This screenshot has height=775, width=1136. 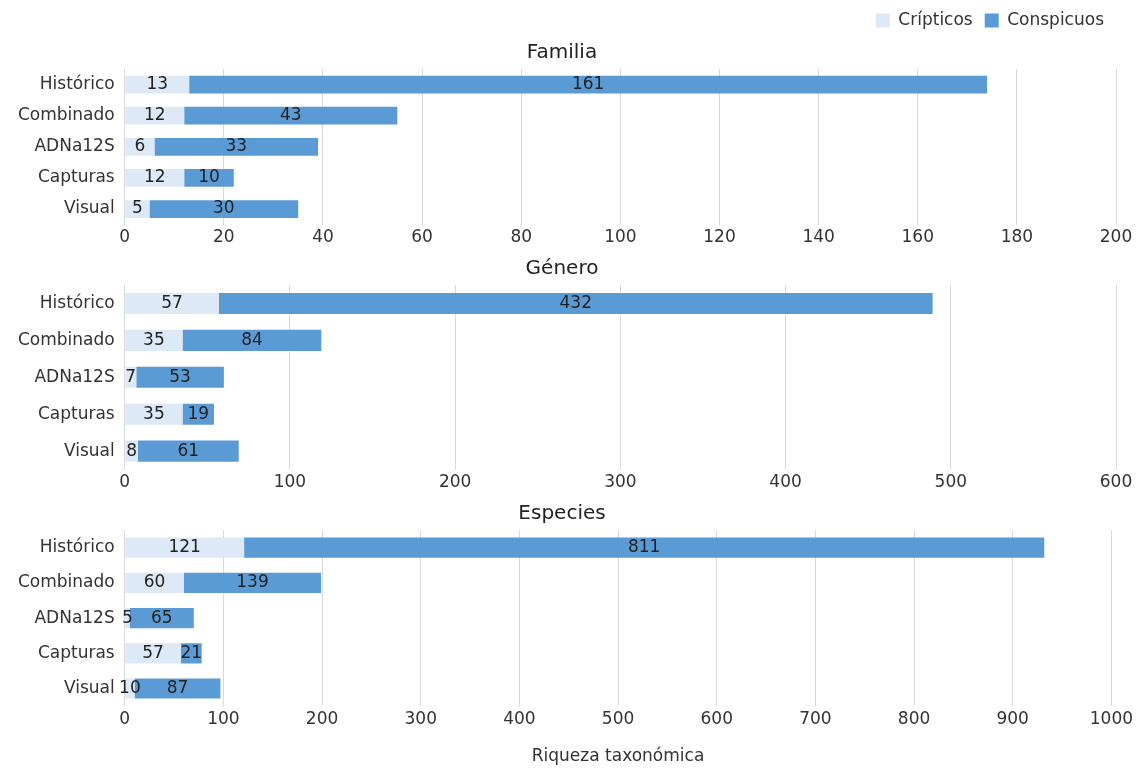 I want to click on chart-title: Familia, so click(x=562, y=51).